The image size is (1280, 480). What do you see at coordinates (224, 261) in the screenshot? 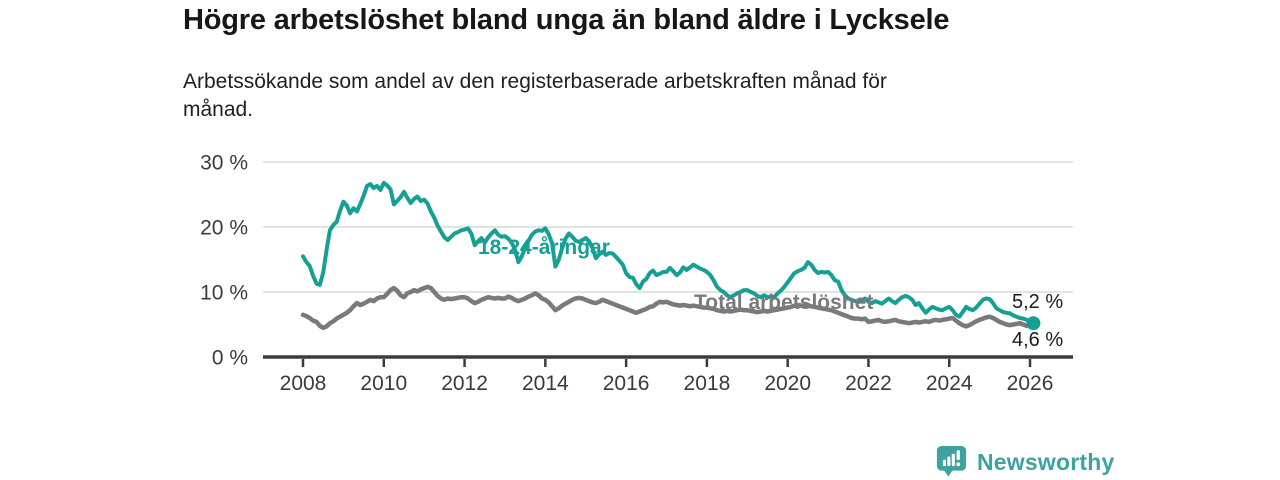
I see `y-axis-labels: 0 % 10 % 20 % 30 %` at bounding box center [224, 261].